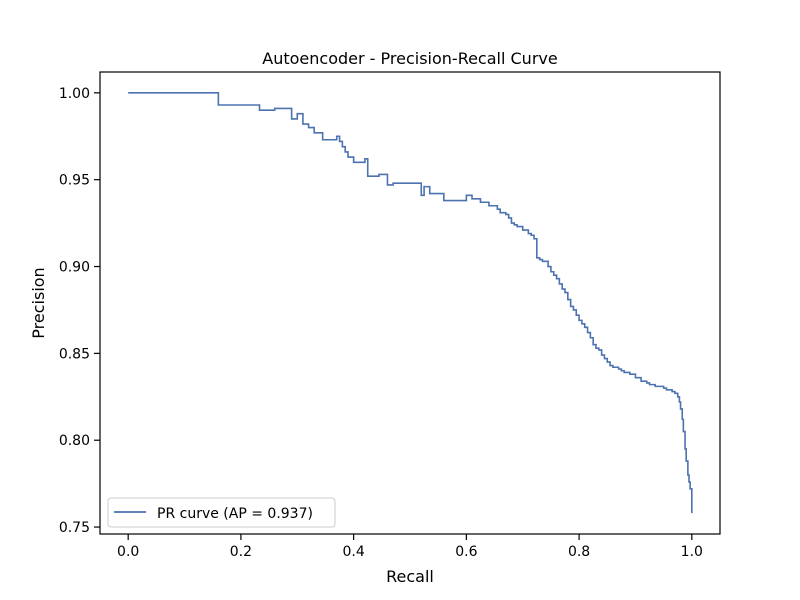  What do you see at coordinates (579, 552) in the screenshot?
I see `x-tick-label: 0.8` at bounding box center [579, 552].